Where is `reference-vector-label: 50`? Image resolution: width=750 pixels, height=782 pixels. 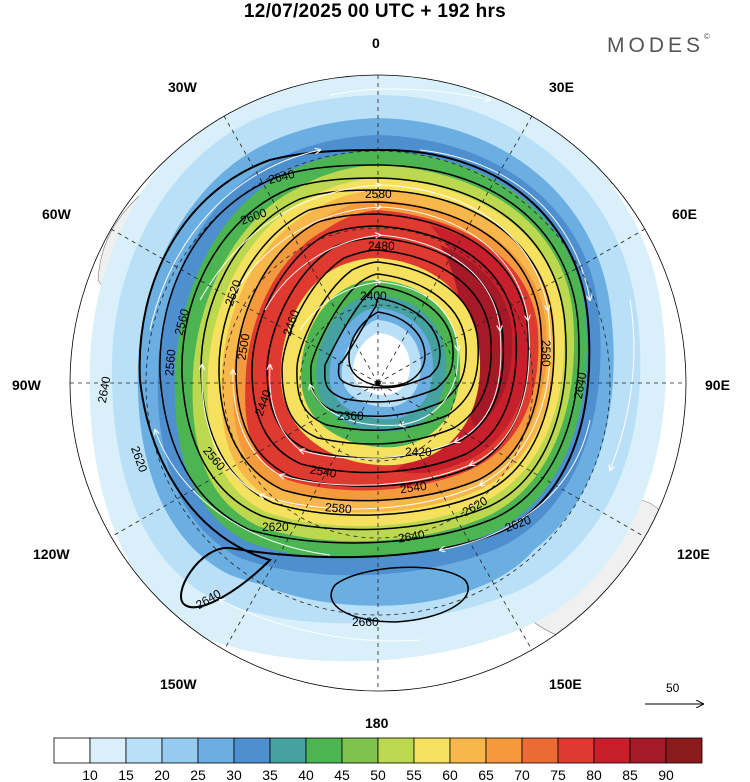 reference-vector-label: 50 is located at coordinates (673, 688).